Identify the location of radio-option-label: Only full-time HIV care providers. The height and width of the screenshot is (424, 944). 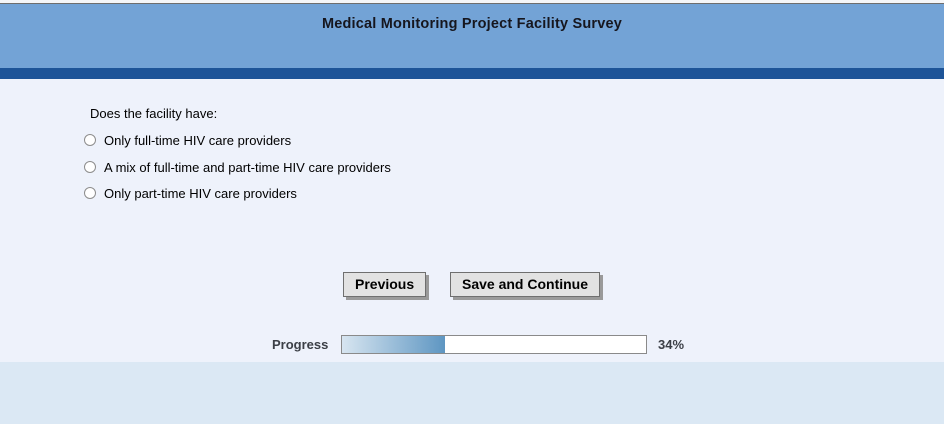
(198, 140).